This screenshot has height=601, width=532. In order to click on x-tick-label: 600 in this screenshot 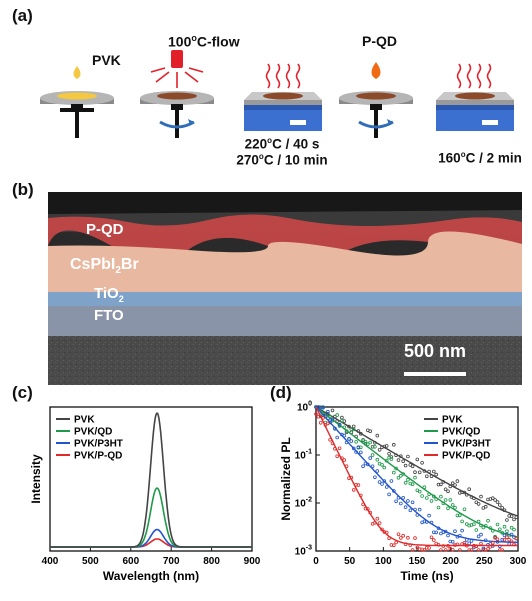, I will do `click(130, 561)`.